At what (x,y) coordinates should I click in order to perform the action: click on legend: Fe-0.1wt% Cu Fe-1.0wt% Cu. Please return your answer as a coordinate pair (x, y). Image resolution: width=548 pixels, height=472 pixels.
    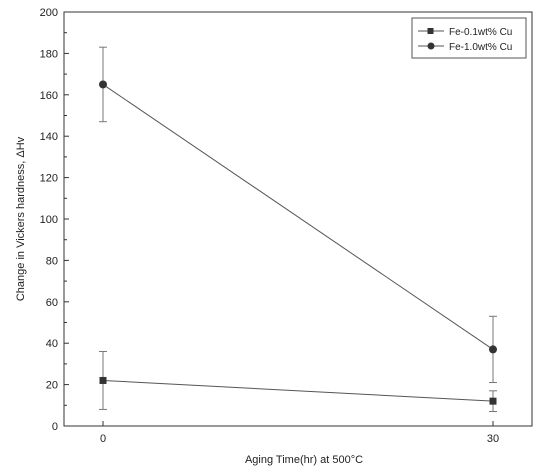
    Looking at the image, I should click on (469, 38).